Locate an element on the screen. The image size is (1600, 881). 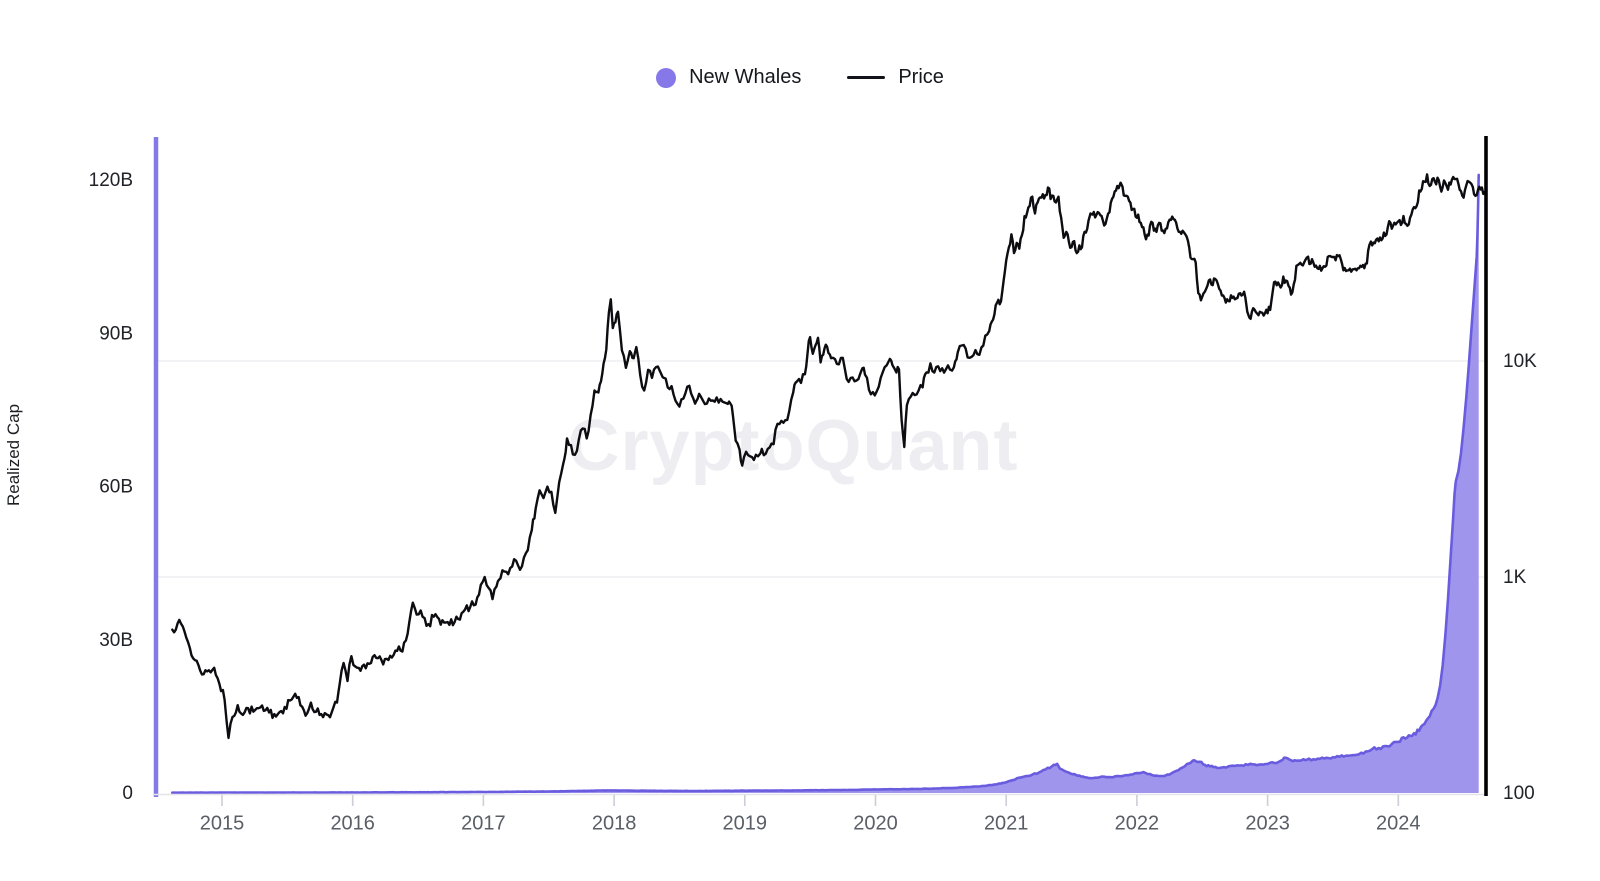
x-tick-label-2016: 2016 is located at coordinates (352, 823).